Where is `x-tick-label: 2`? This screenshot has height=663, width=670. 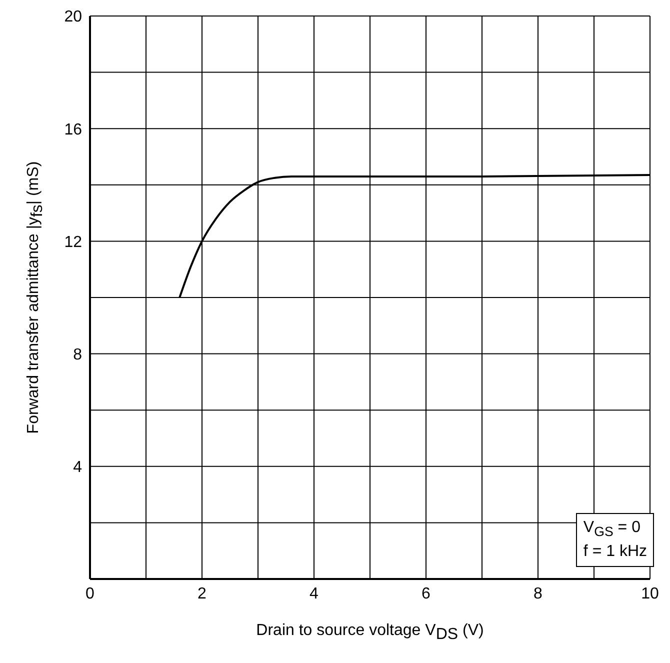
x-tick-label: 2 is located at coordinates (202, 593).